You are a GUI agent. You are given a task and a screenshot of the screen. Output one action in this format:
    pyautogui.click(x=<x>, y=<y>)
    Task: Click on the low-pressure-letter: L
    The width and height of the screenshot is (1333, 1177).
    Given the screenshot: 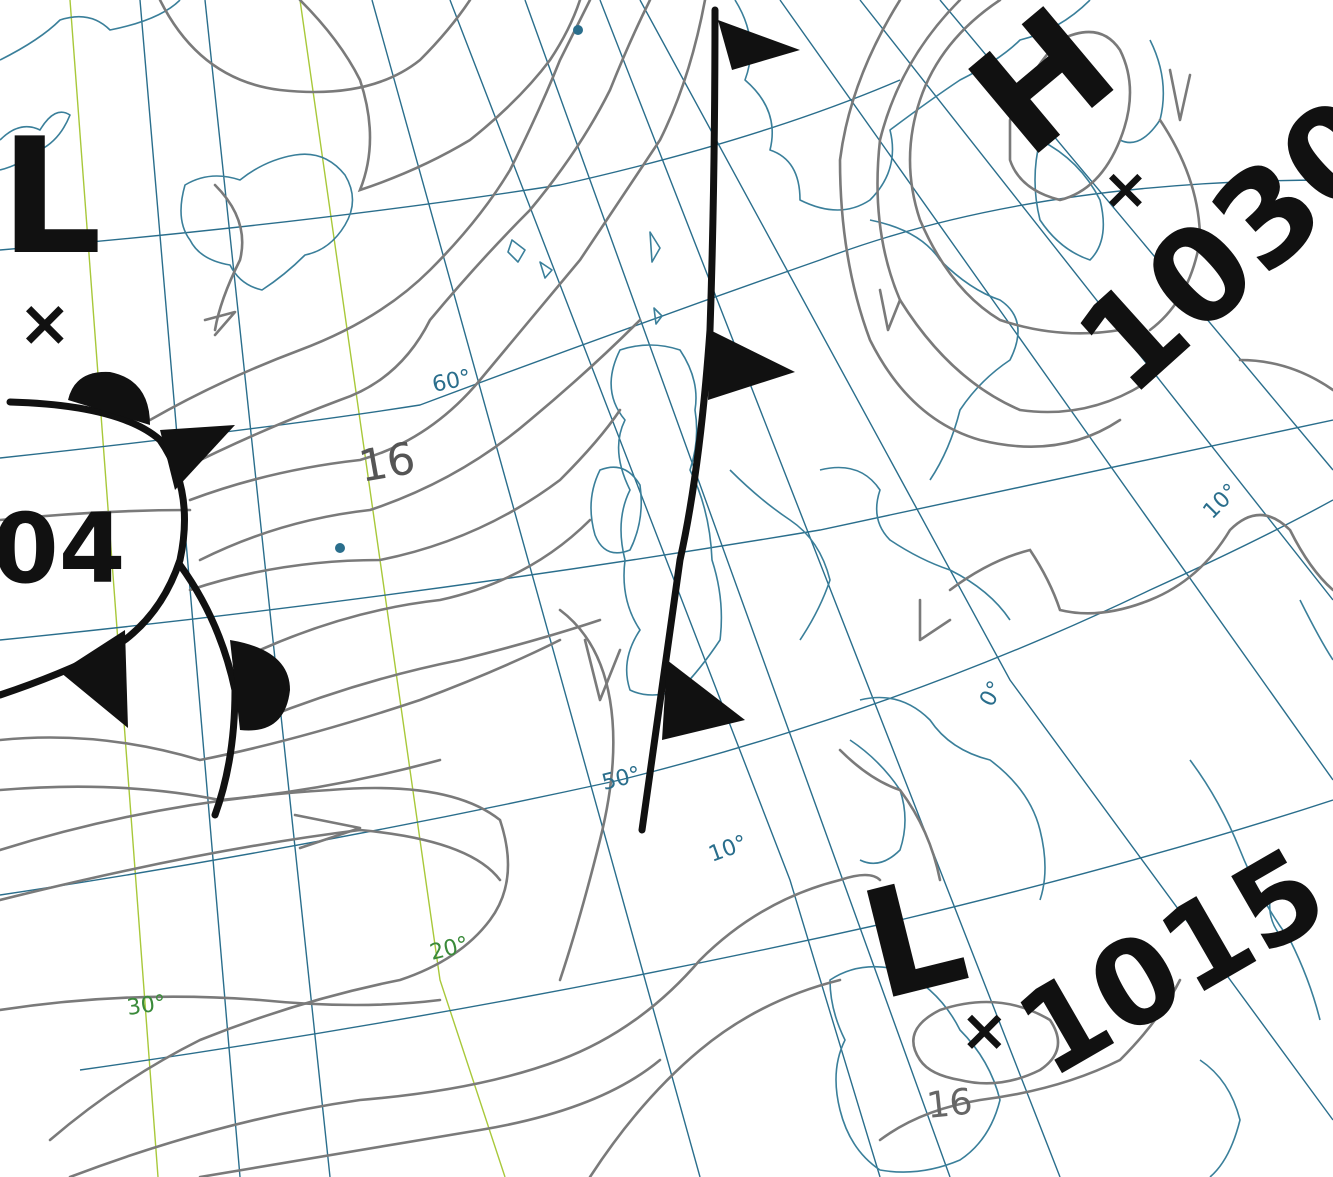 What is the action you would take?
    pyautogui.click(x=51, y=196)
    